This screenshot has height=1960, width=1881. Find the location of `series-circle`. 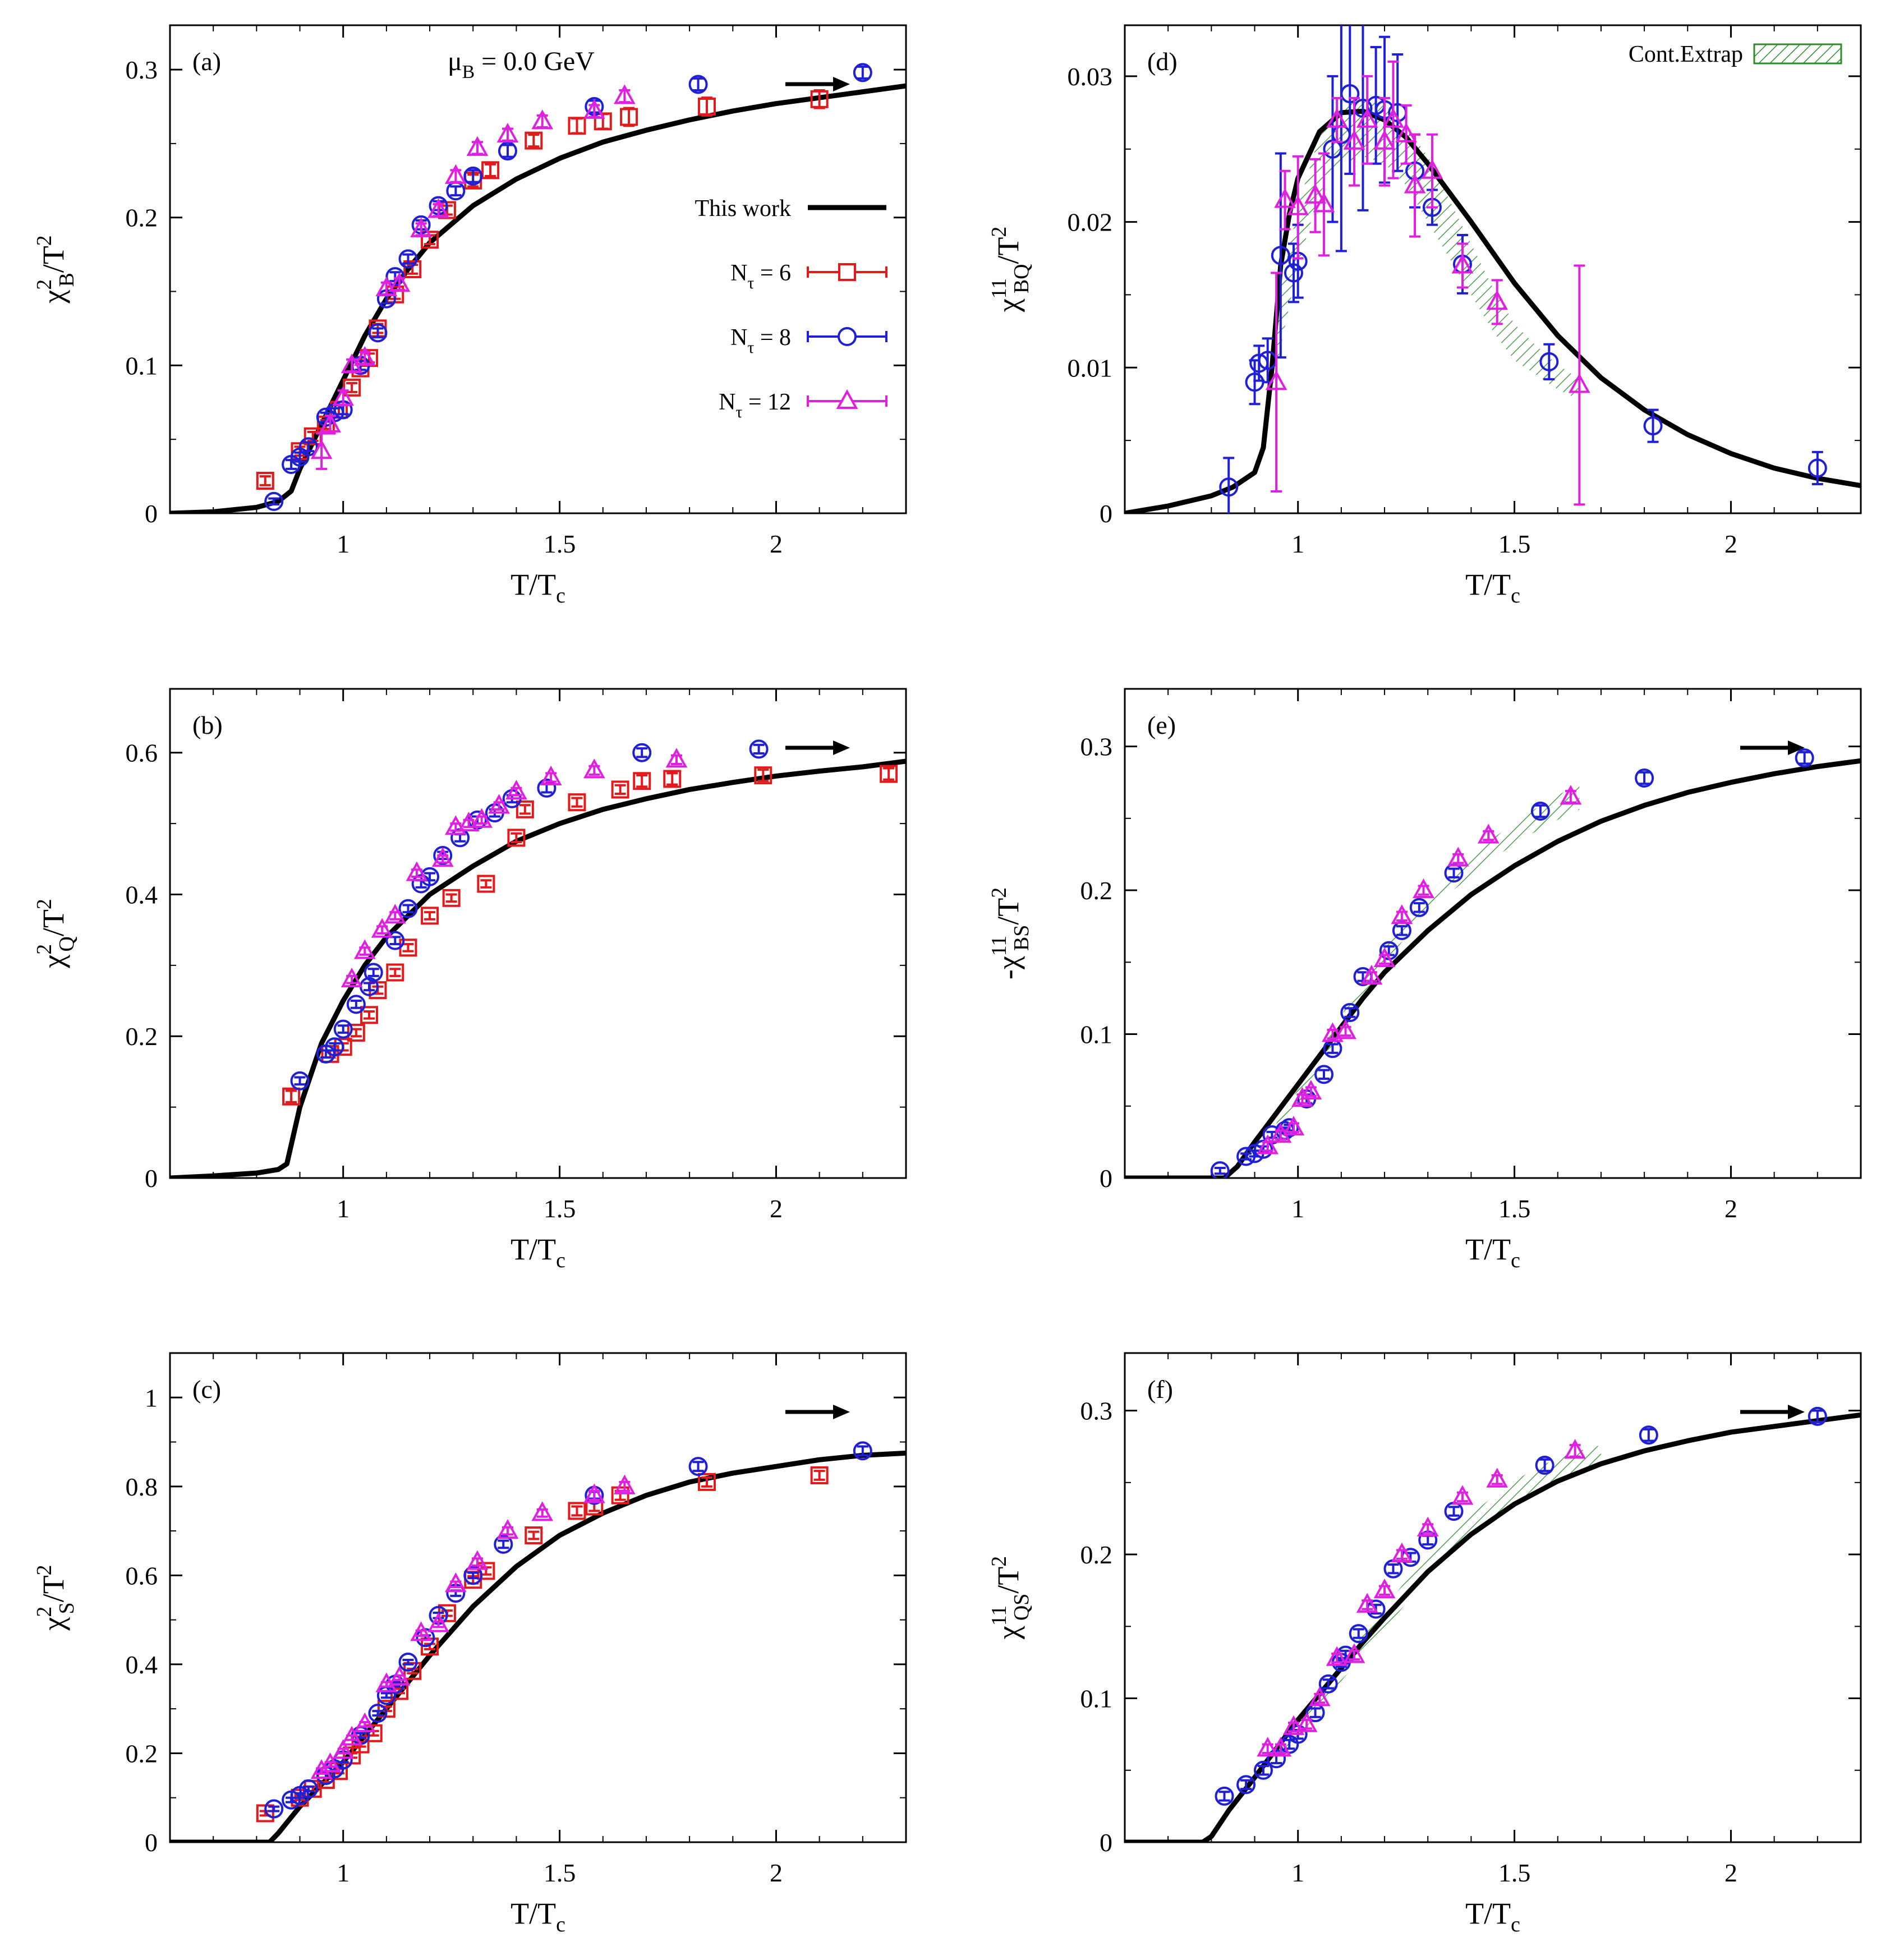

series-circle is located at coordinates (530, 915).